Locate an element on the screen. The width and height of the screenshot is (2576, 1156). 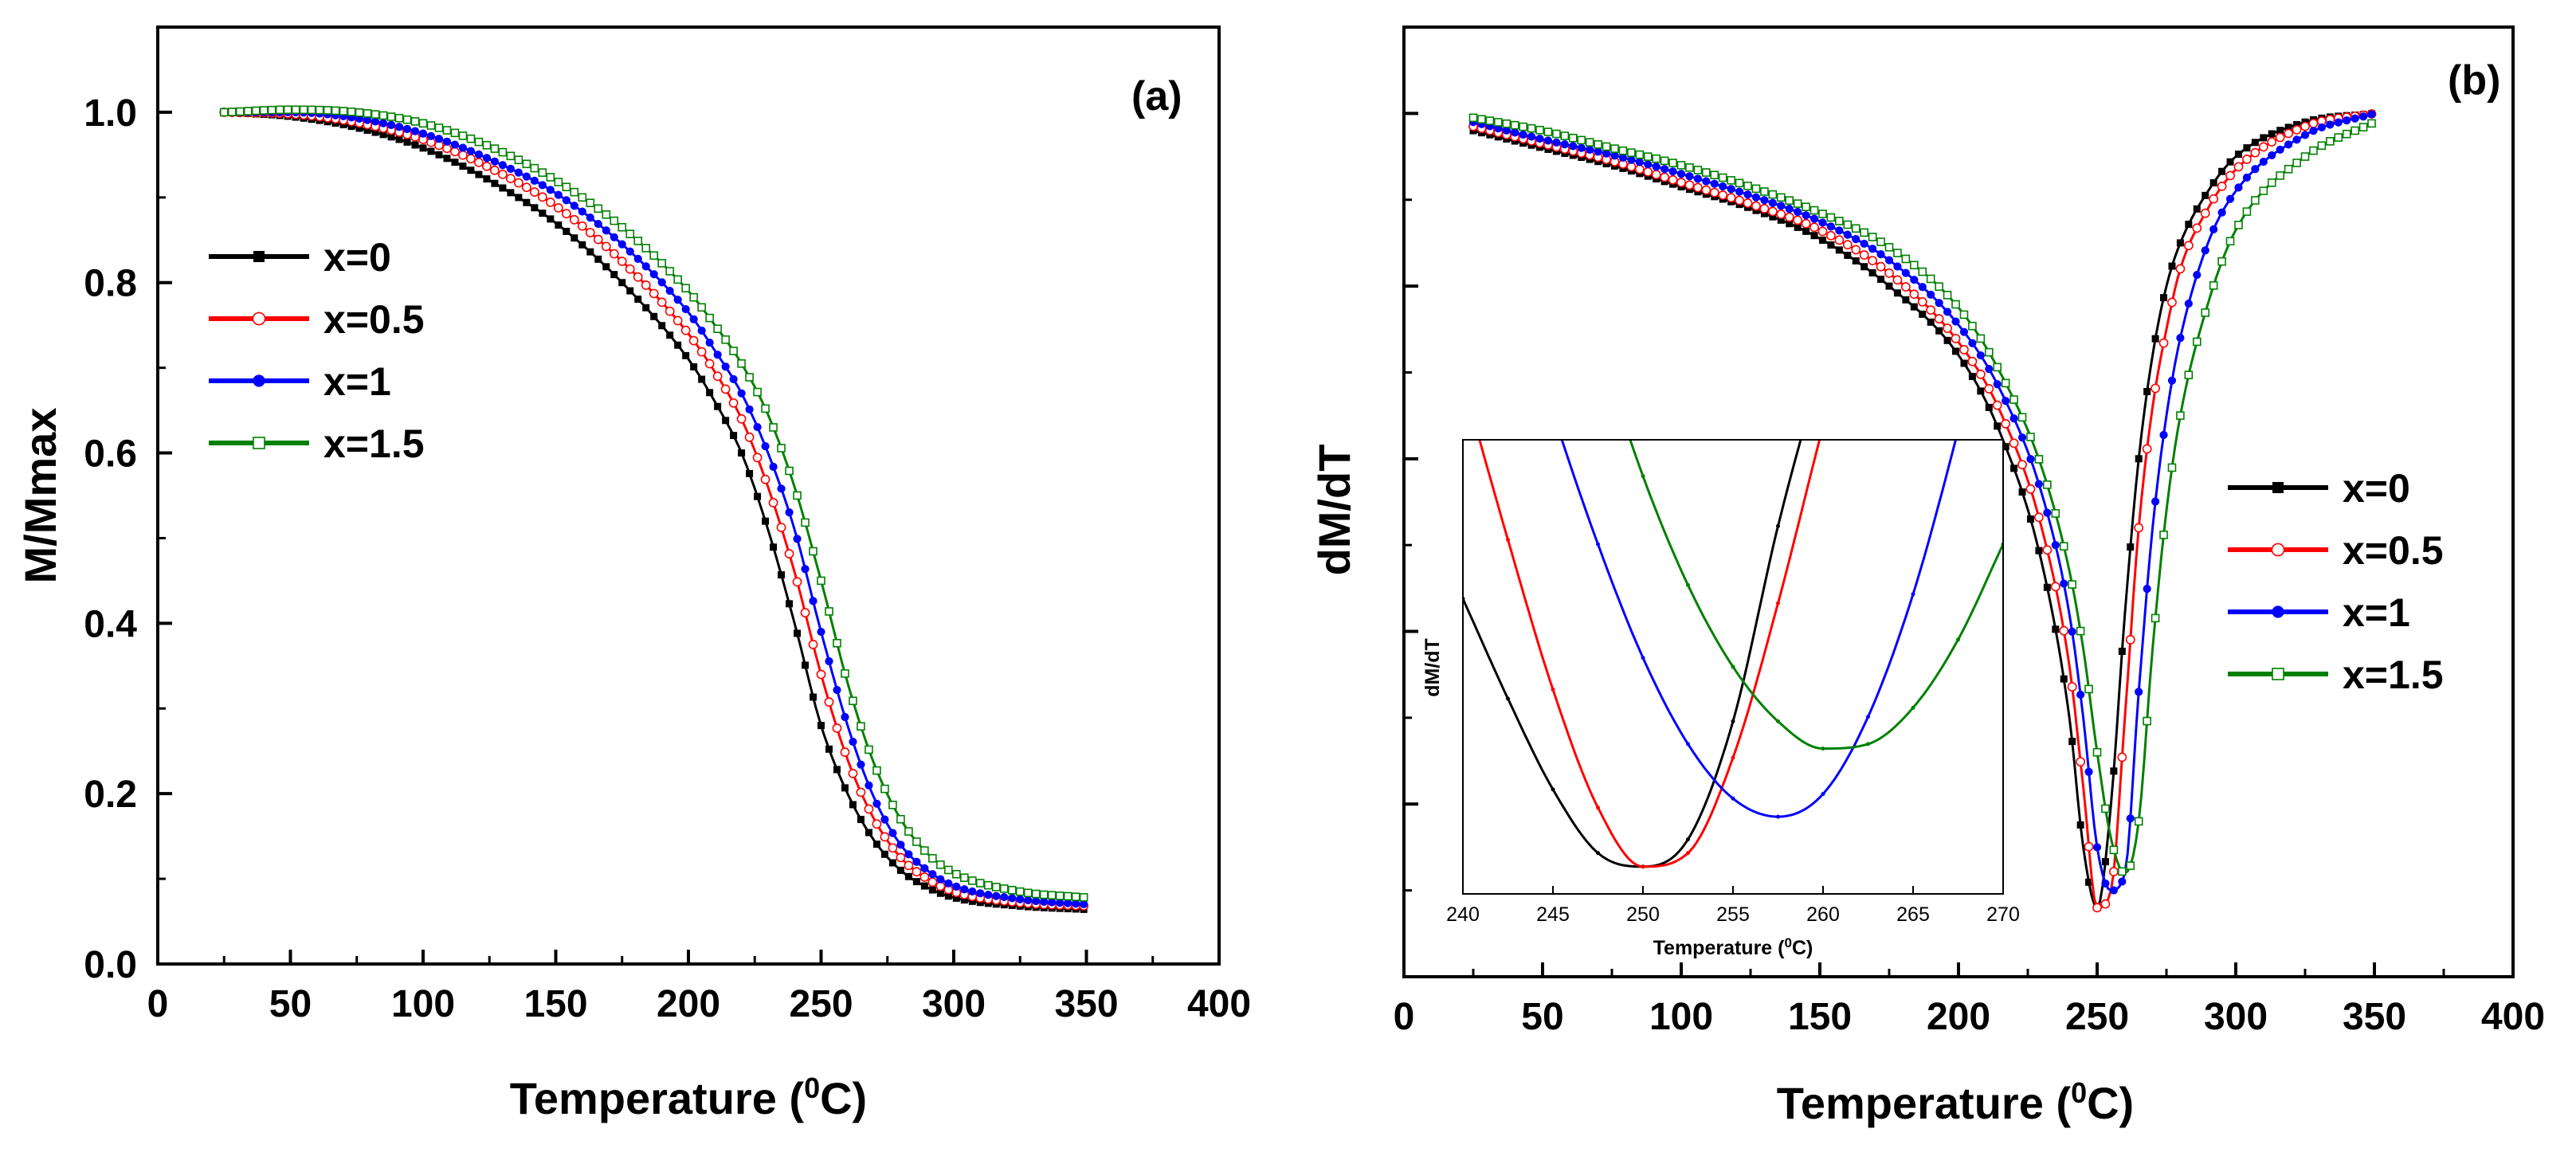
y-tick-label: 1.0 is located at coordinates (110, 113).